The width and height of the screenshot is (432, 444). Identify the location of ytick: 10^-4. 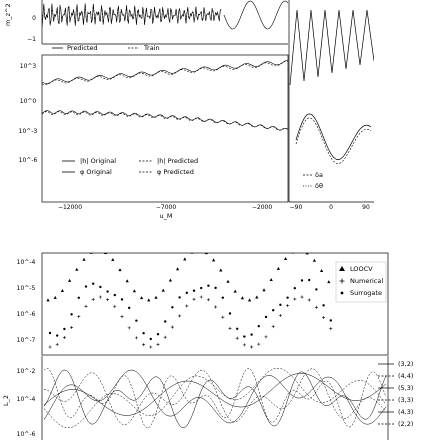
(26, 262).